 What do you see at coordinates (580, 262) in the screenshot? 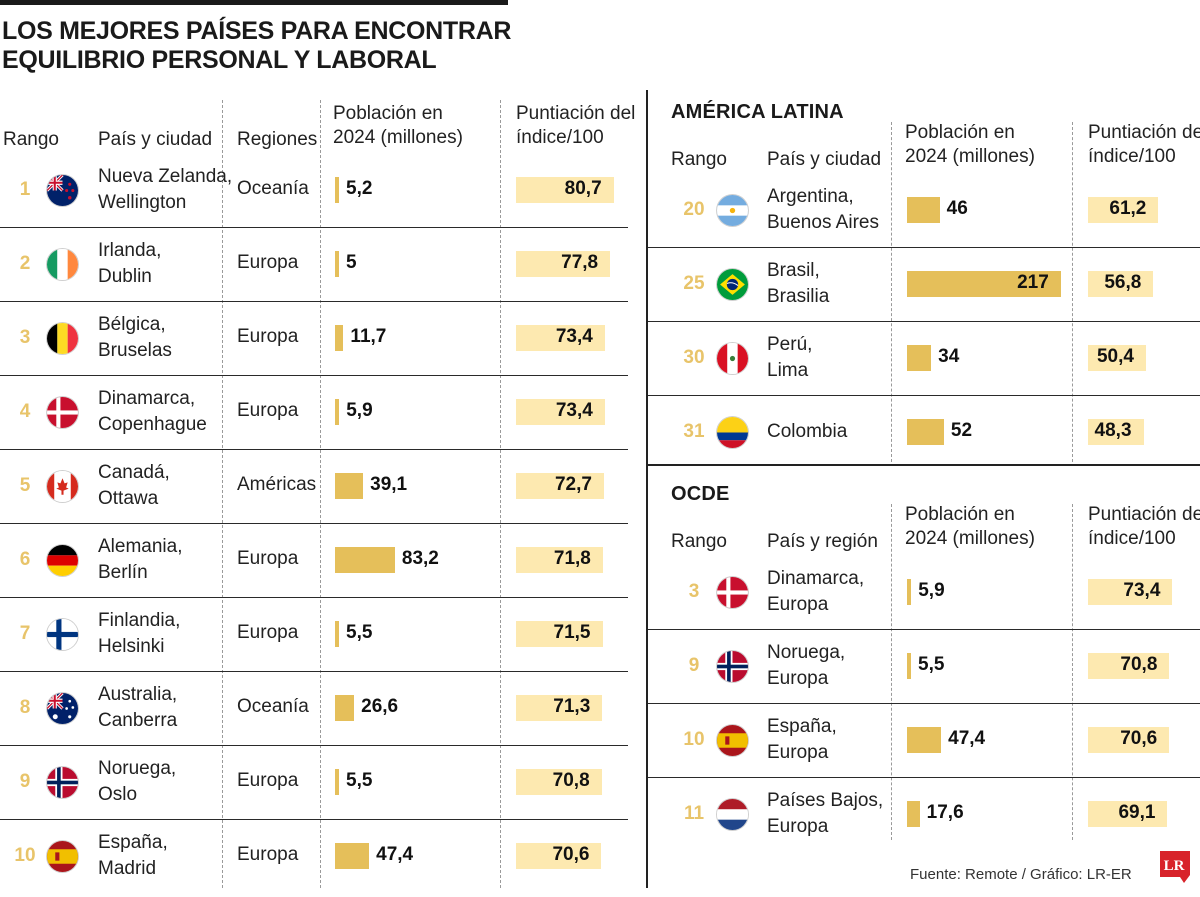
I see `score-value: 77,8` at bounding box center [580, 262].